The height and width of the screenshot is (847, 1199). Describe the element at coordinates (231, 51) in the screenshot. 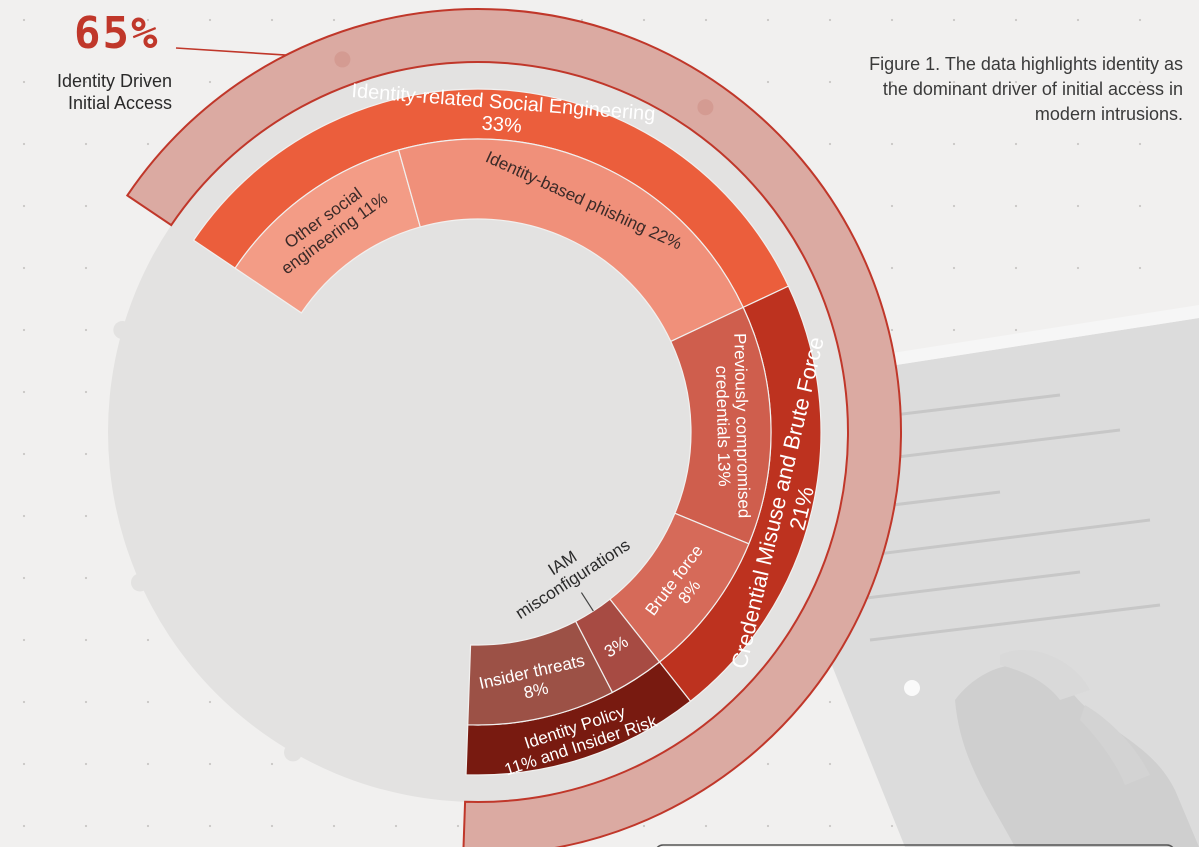

I see `stat-callout-line` at that location.